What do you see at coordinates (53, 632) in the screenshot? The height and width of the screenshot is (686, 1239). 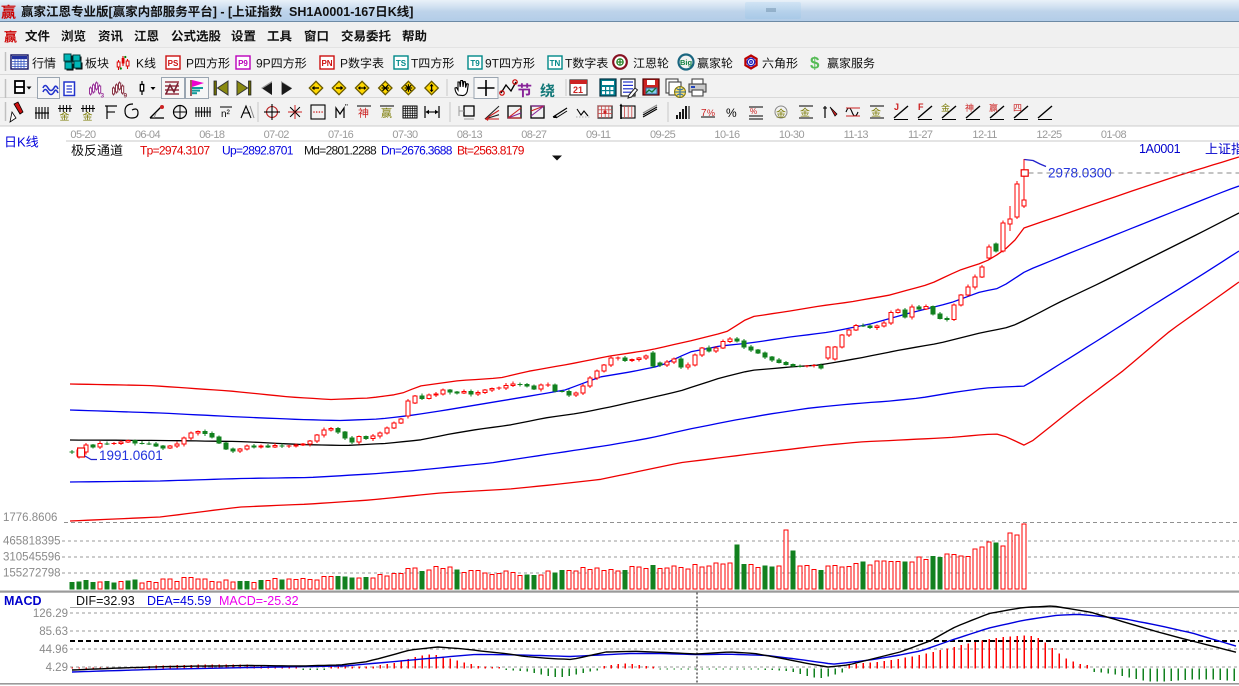 I see `svg-text: 85.63` at bounding box center [53, 632].